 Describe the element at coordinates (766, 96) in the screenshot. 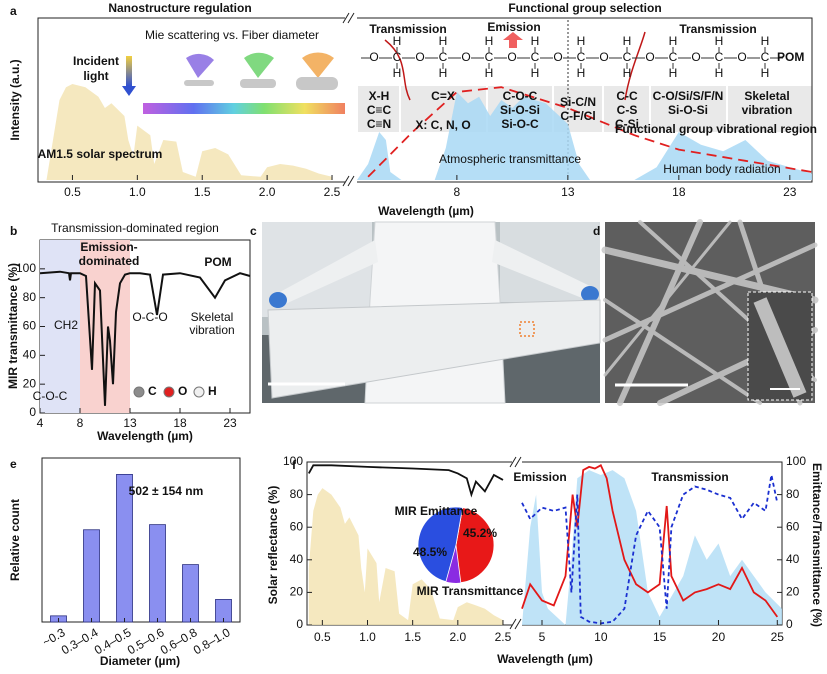

I see `group-label: Skeletal` at that location.